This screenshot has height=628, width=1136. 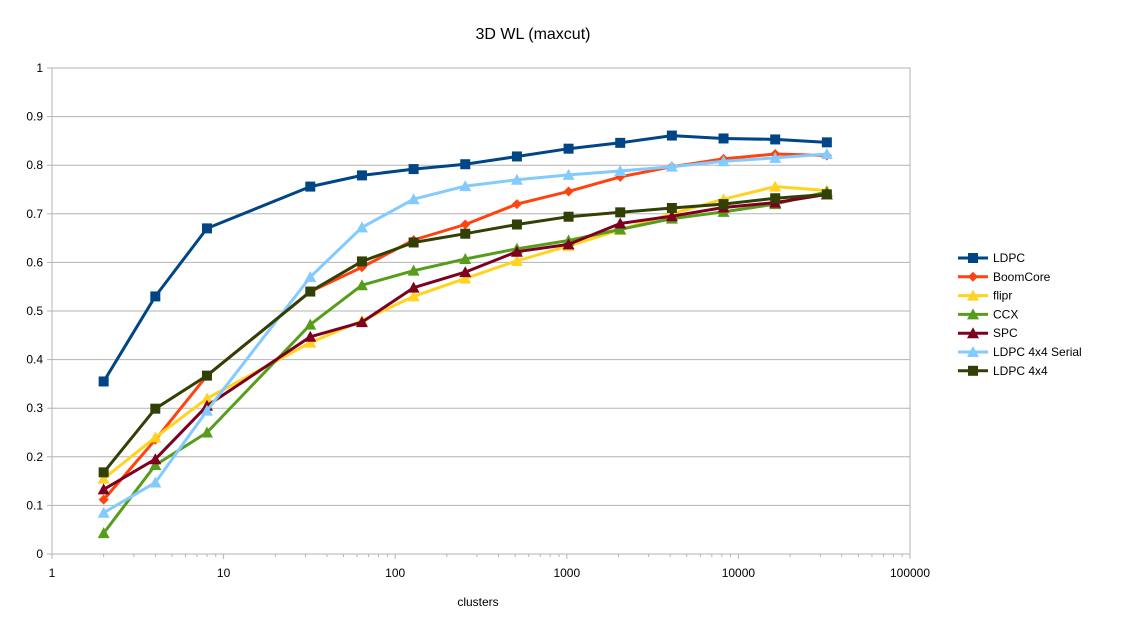 What do you see at coordinates (395, 573) in the screenshot?
I see `x-tick-label: 100` at bounding box center [395, 573].